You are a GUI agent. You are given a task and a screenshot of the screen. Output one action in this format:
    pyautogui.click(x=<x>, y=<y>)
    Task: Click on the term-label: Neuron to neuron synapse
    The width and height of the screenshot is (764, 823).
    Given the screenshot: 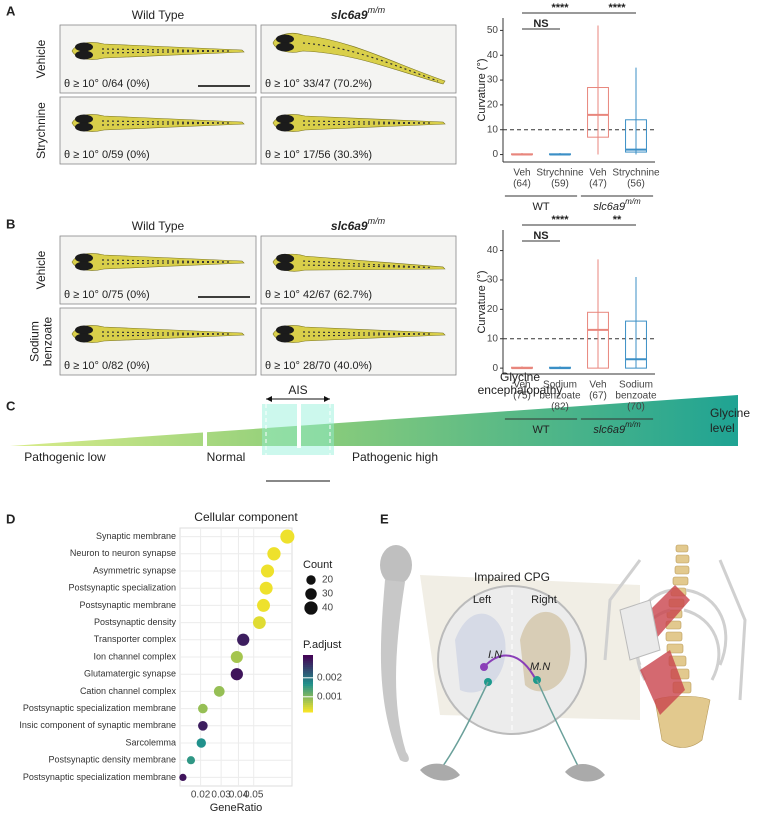 What is the action you would take?
    pyautogui.click(x=123, y=553)
    